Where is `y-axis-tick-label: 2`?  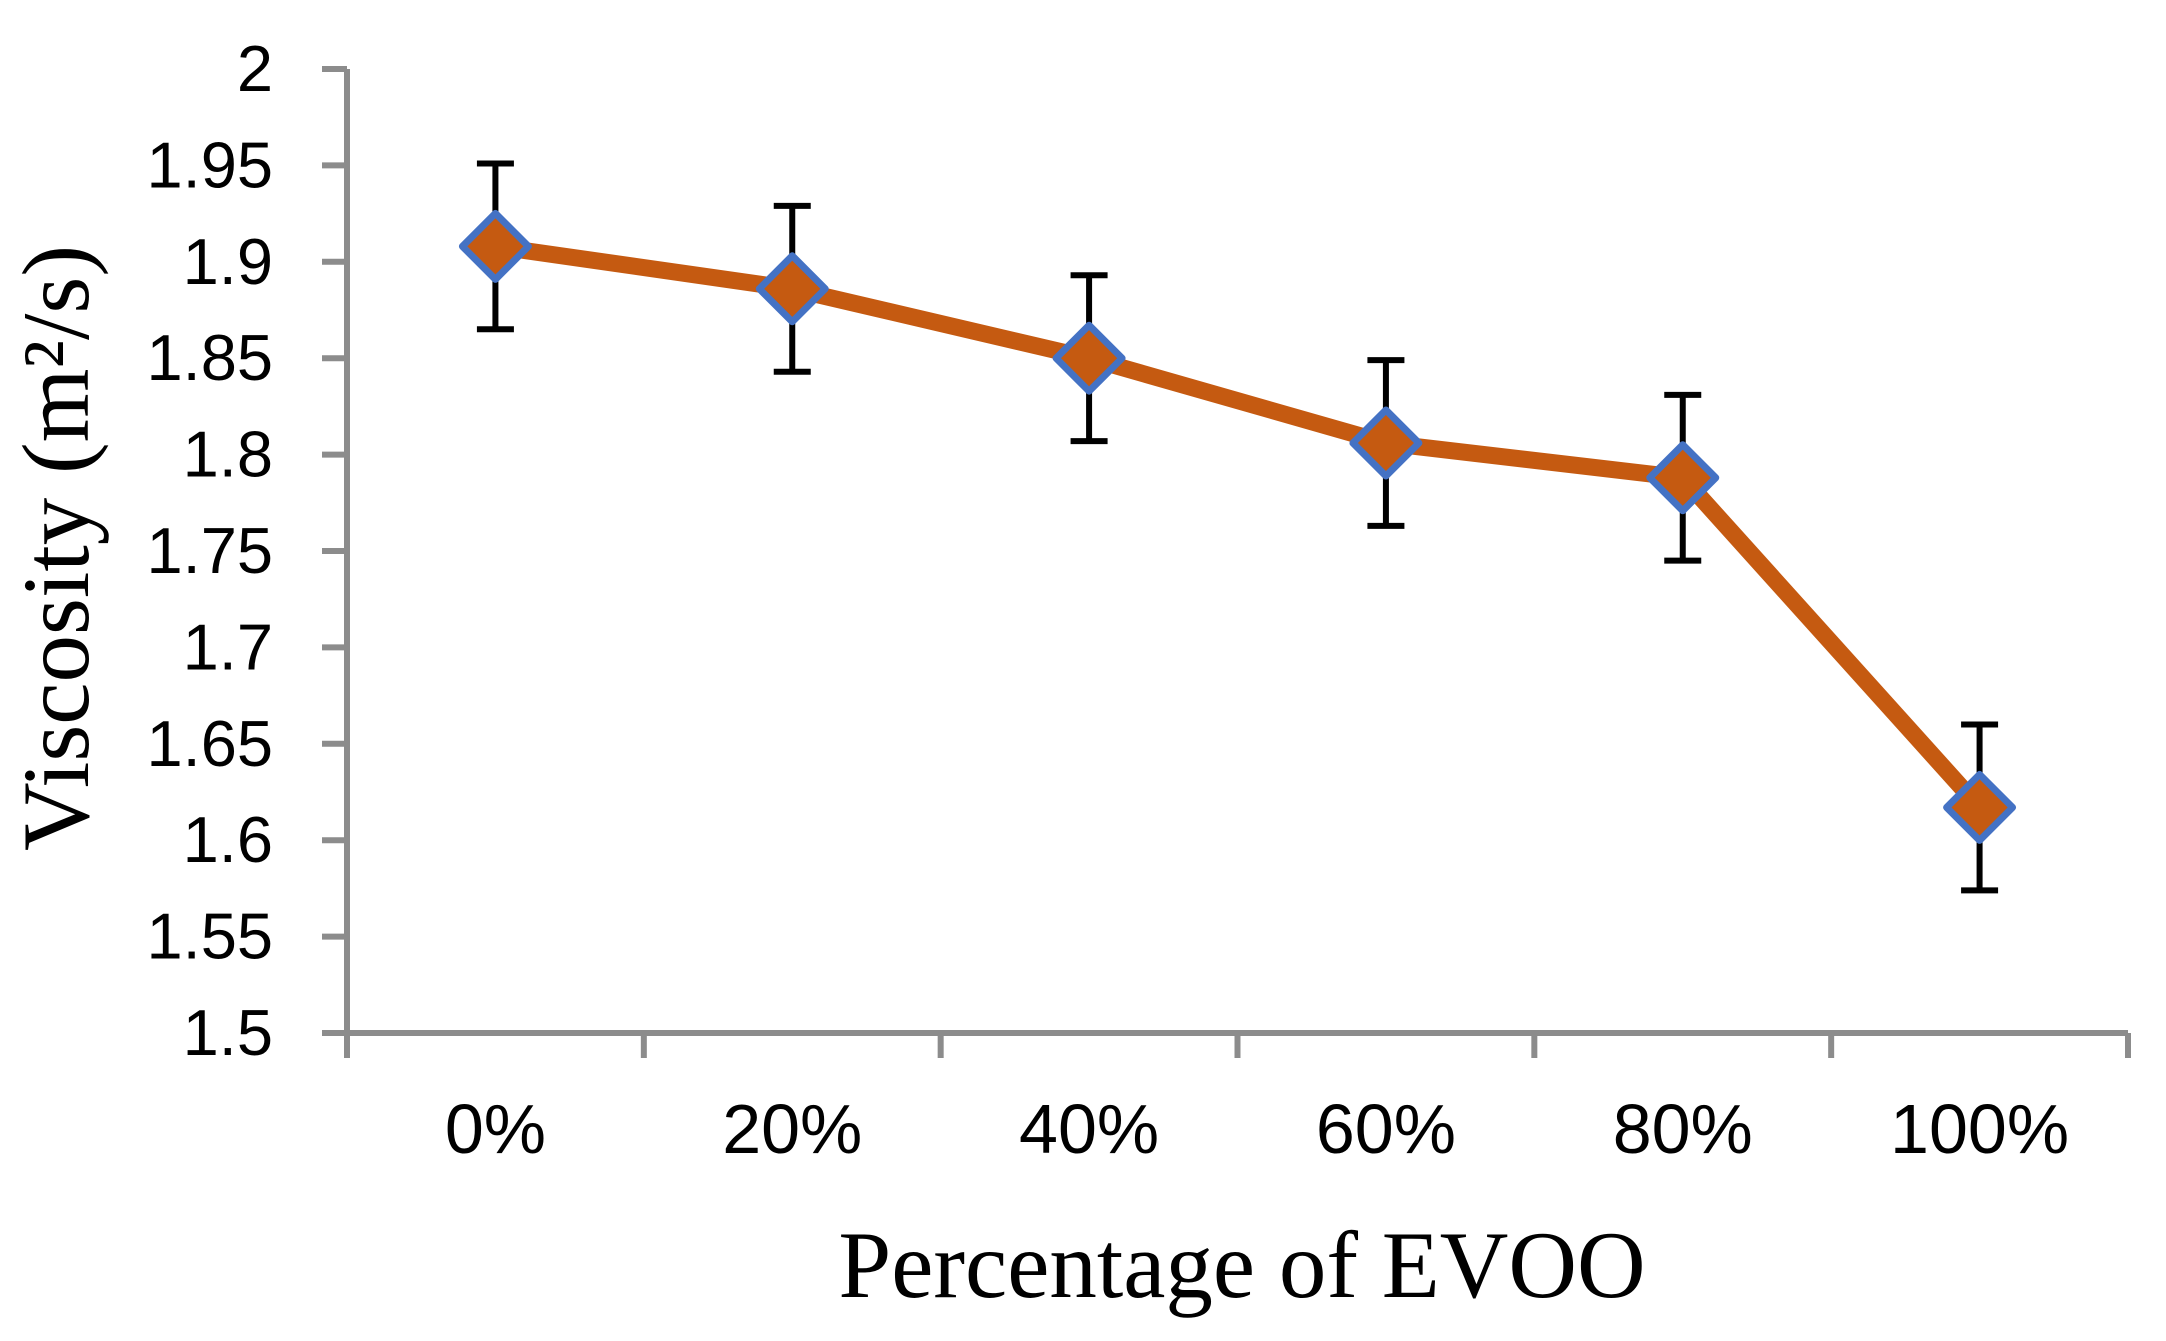 y-axis-tick-label: 2 is located at coordinates (255, 68).